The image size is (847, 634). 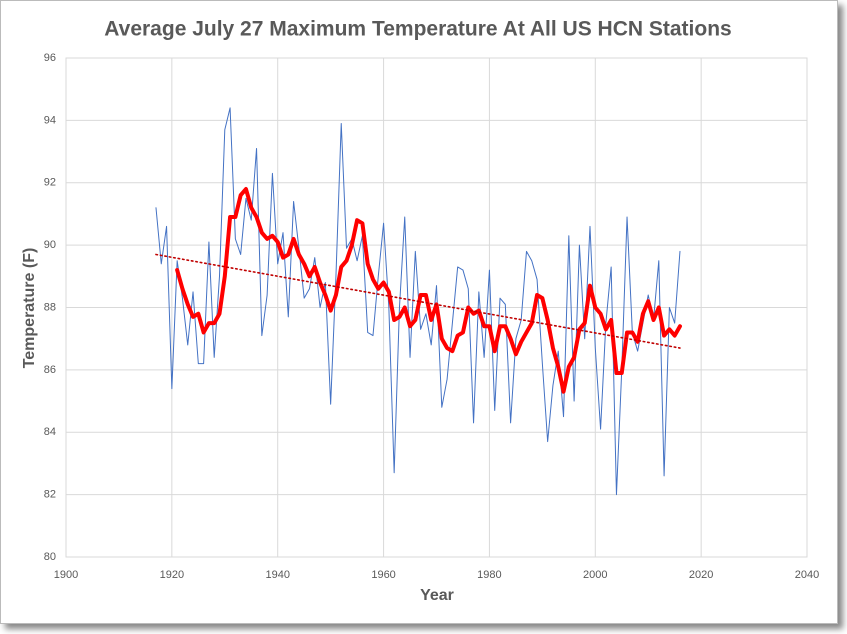 I want to click on x-tick-label: 1900, so click(x=66, y=575).